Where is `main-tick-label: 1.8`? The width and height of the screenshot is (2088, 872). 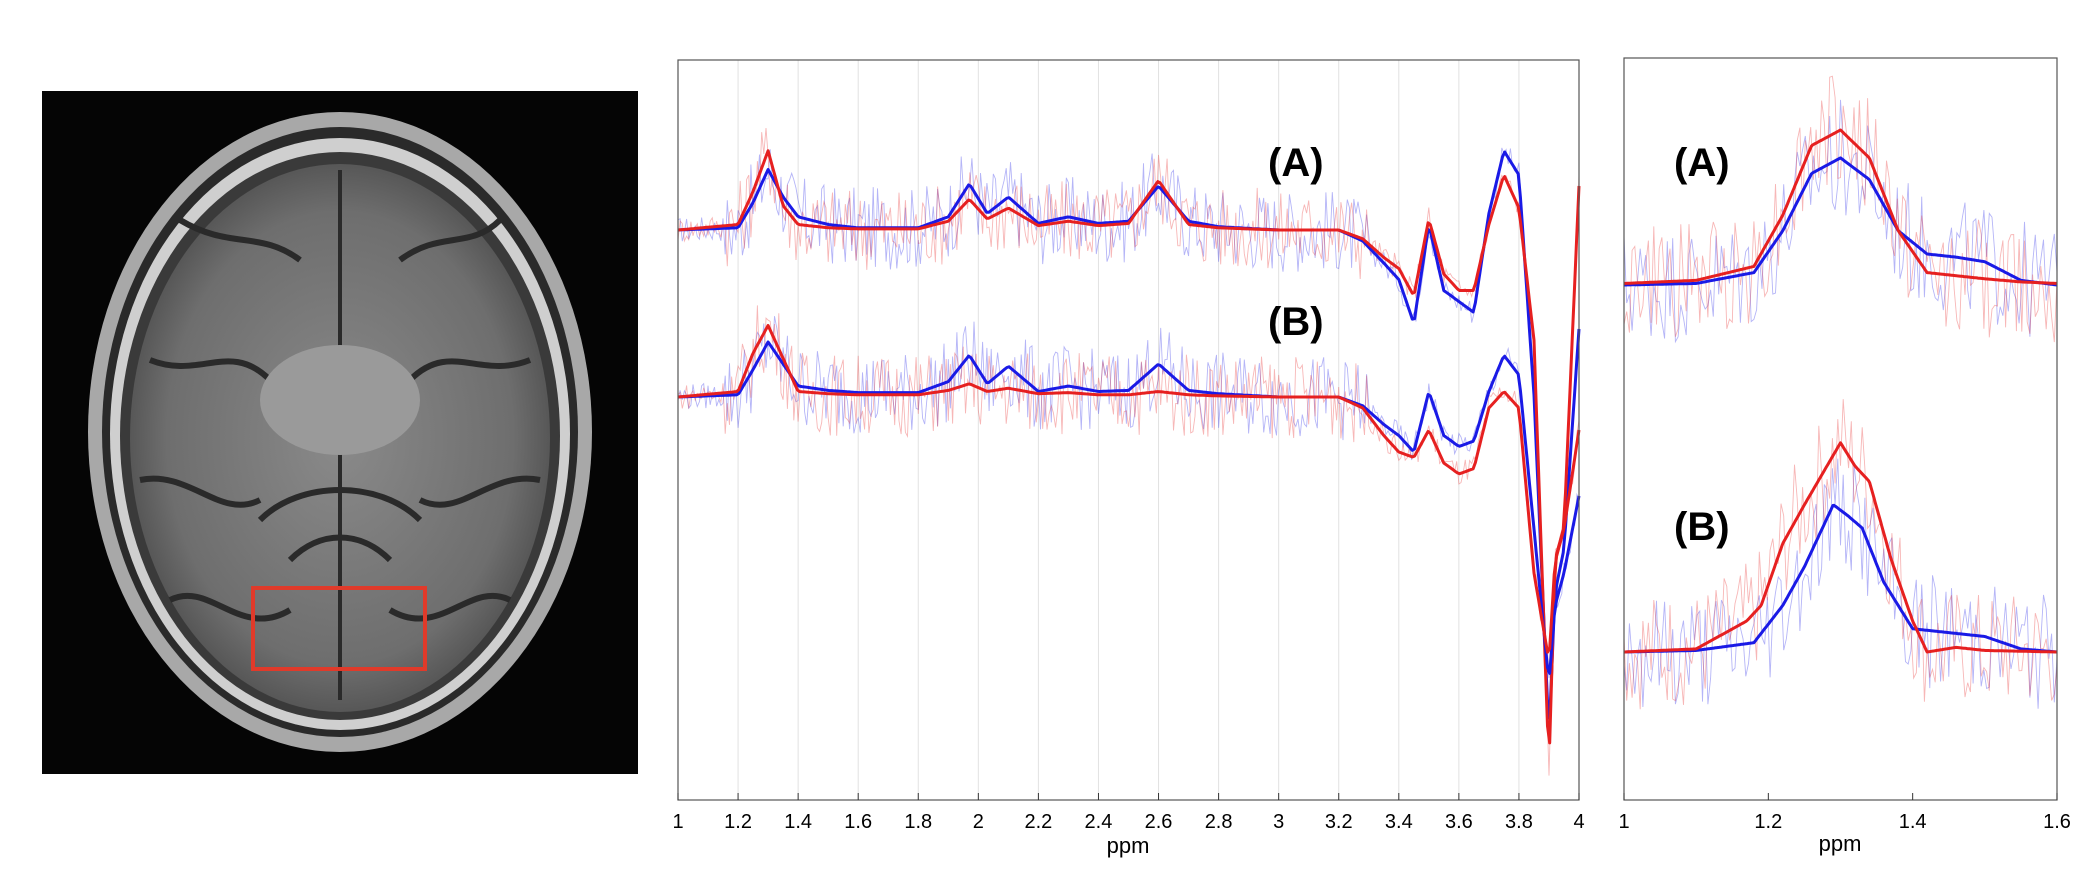 main-tick-label: 1.8 is located at coordinates (918, 822).